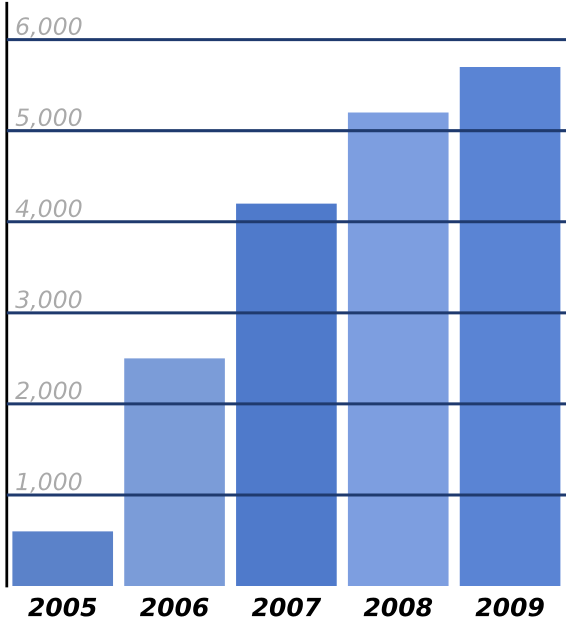  Describe the element at coordinates (509, 607) in the screenshot. I see `x-tick-label: 2009` at that location.